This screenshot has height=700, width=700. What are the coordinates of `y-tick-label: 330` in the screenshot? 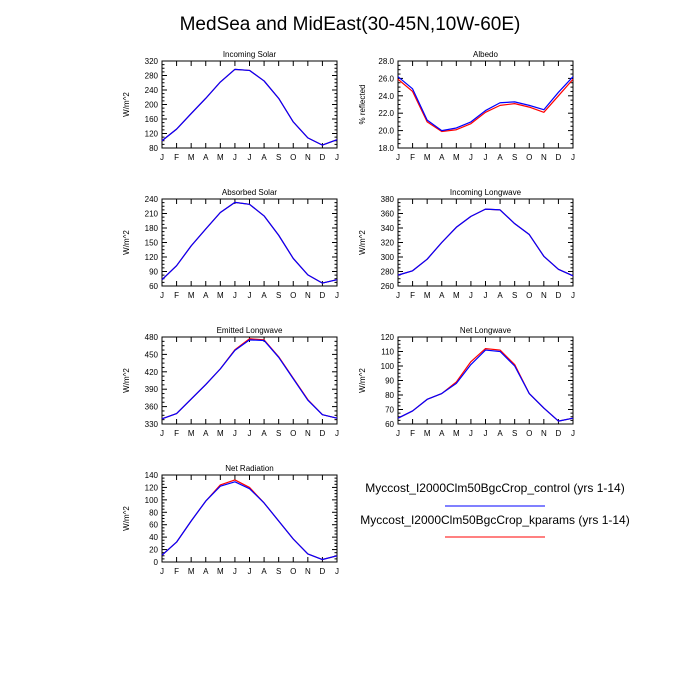 It's located at (152, 424).